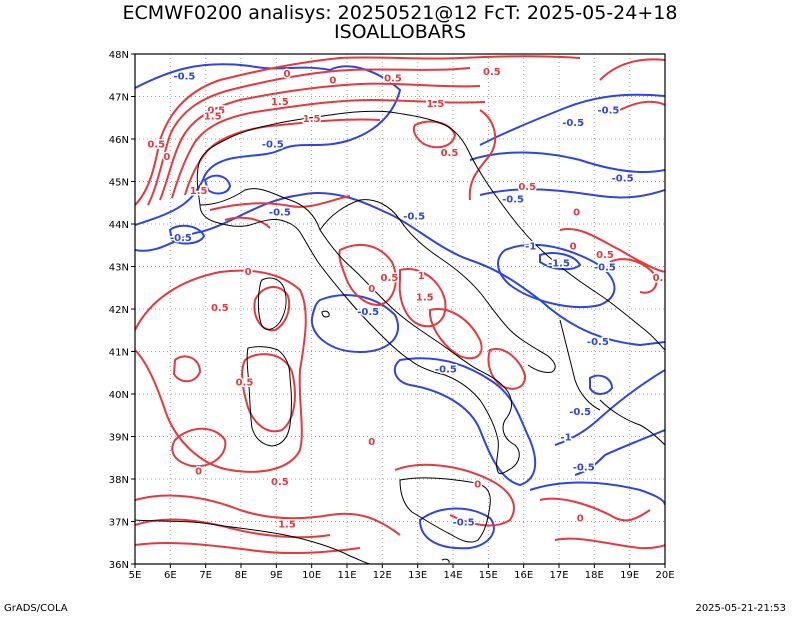  Describe the element at coordinates (400, 32) in the screenshot. I see `map-subtitle: ISOALLOBARS` at that location.